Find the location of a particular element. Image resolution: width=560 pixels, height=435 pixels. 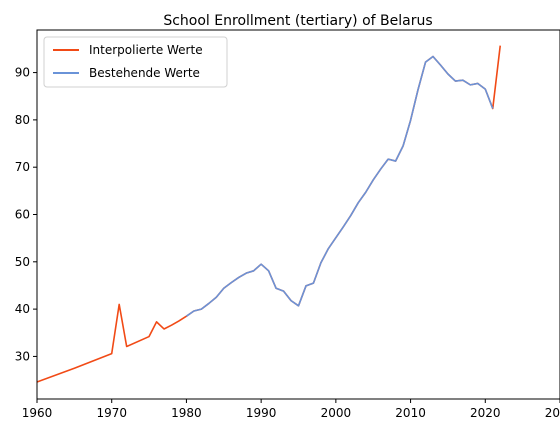

y-axis-ticks: 30 40 50 60 70 80 90 is located at coordinates (26, 214).